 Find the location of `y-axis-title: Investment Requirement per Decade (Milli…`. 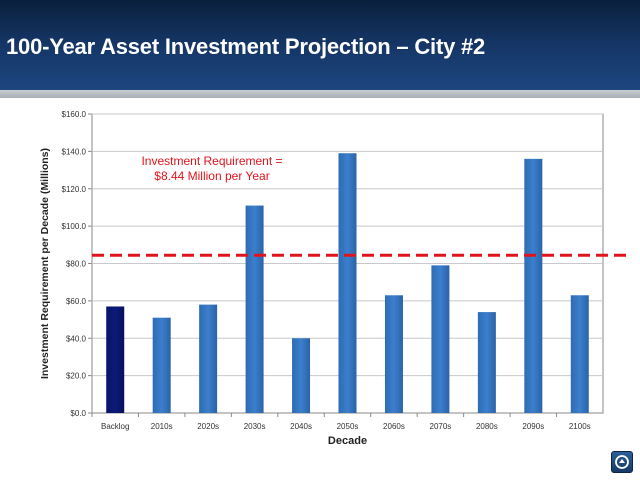

y-axis-title: Investment Requirement per Decade (Milli… is located at coordinates (45, 263).